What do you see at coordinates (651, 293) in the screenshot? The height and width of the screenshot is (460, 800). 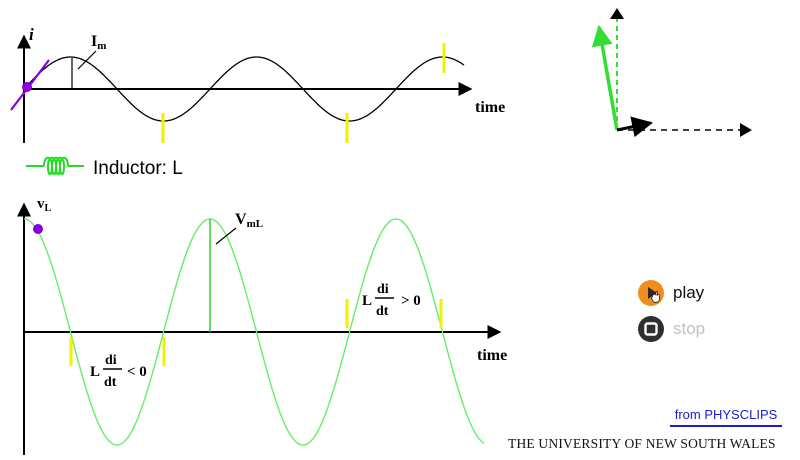 I see `play-icon` at bounding box center [651, 293].